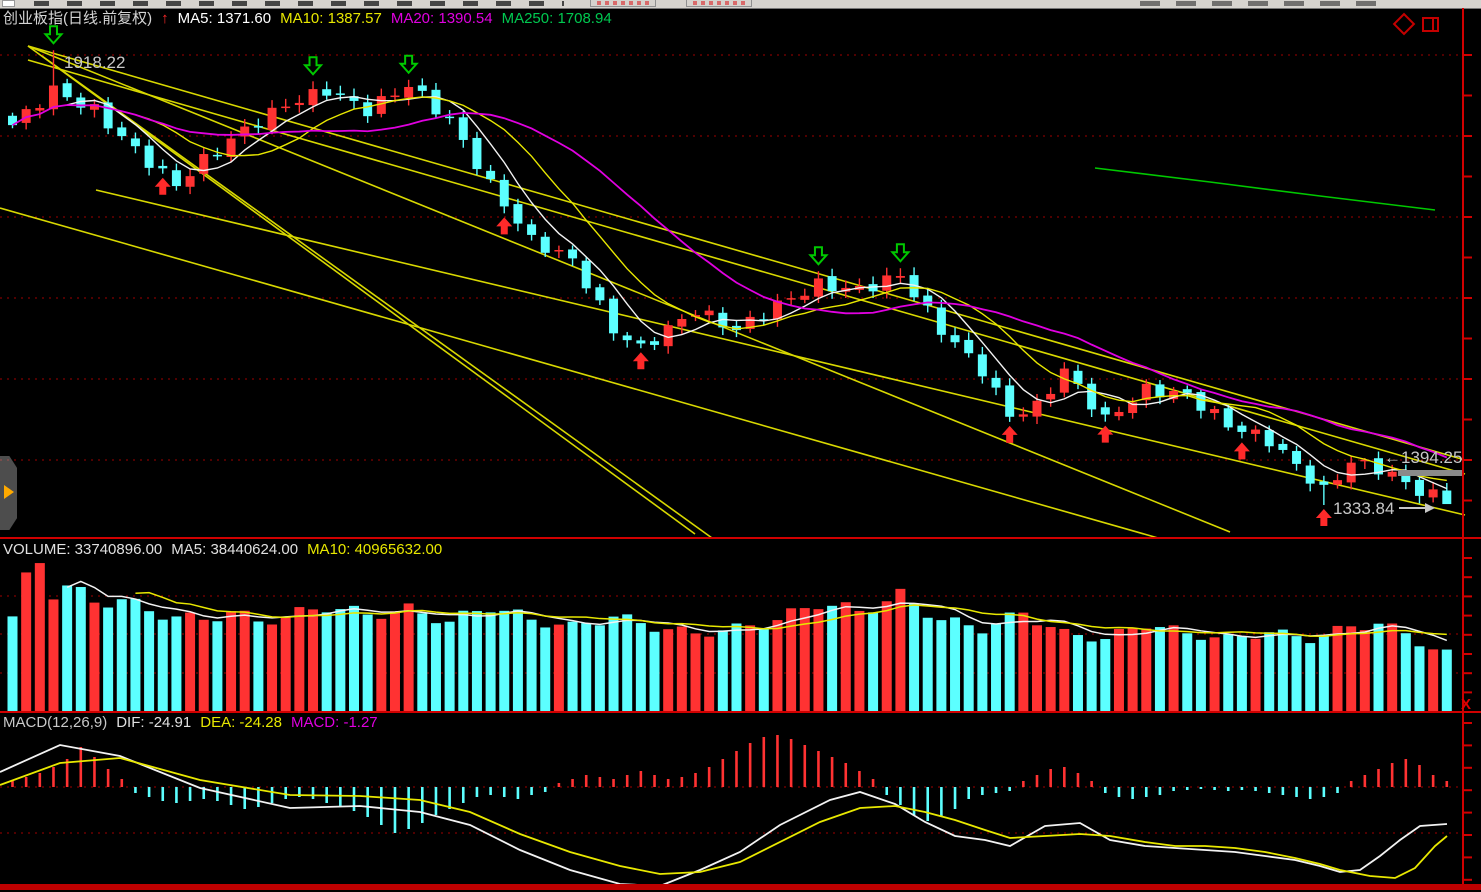 The height and width of the screenshot is (892, 1481). Describe the element at coordinates (441, 18) in the screenshot. I see `ma20-value-label: MA20: 1390.54` at that location.